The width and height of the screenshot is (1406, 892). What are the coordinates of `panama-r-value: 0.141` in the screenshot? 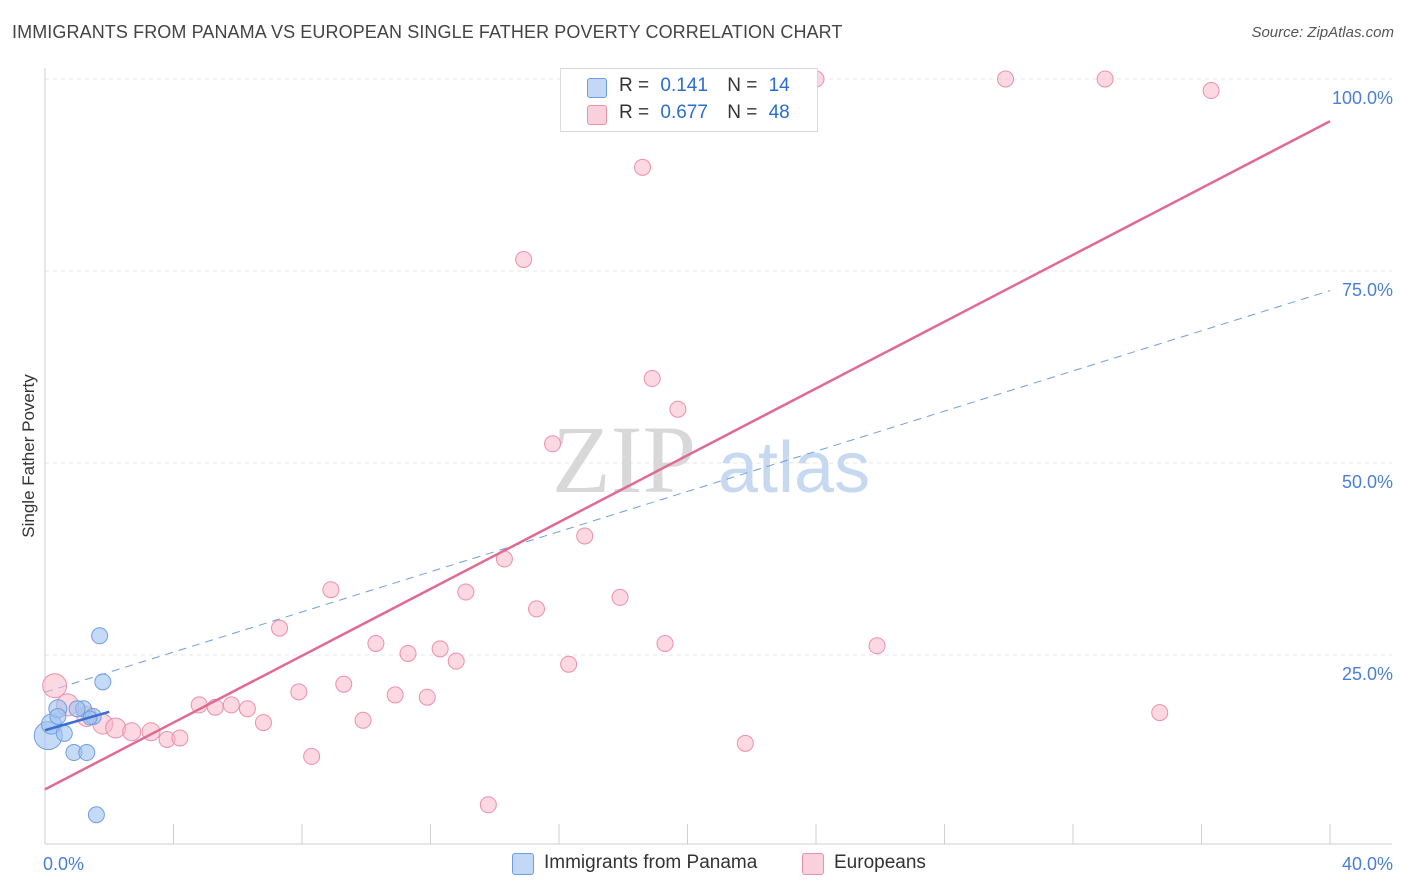 It's located at (684, 85).